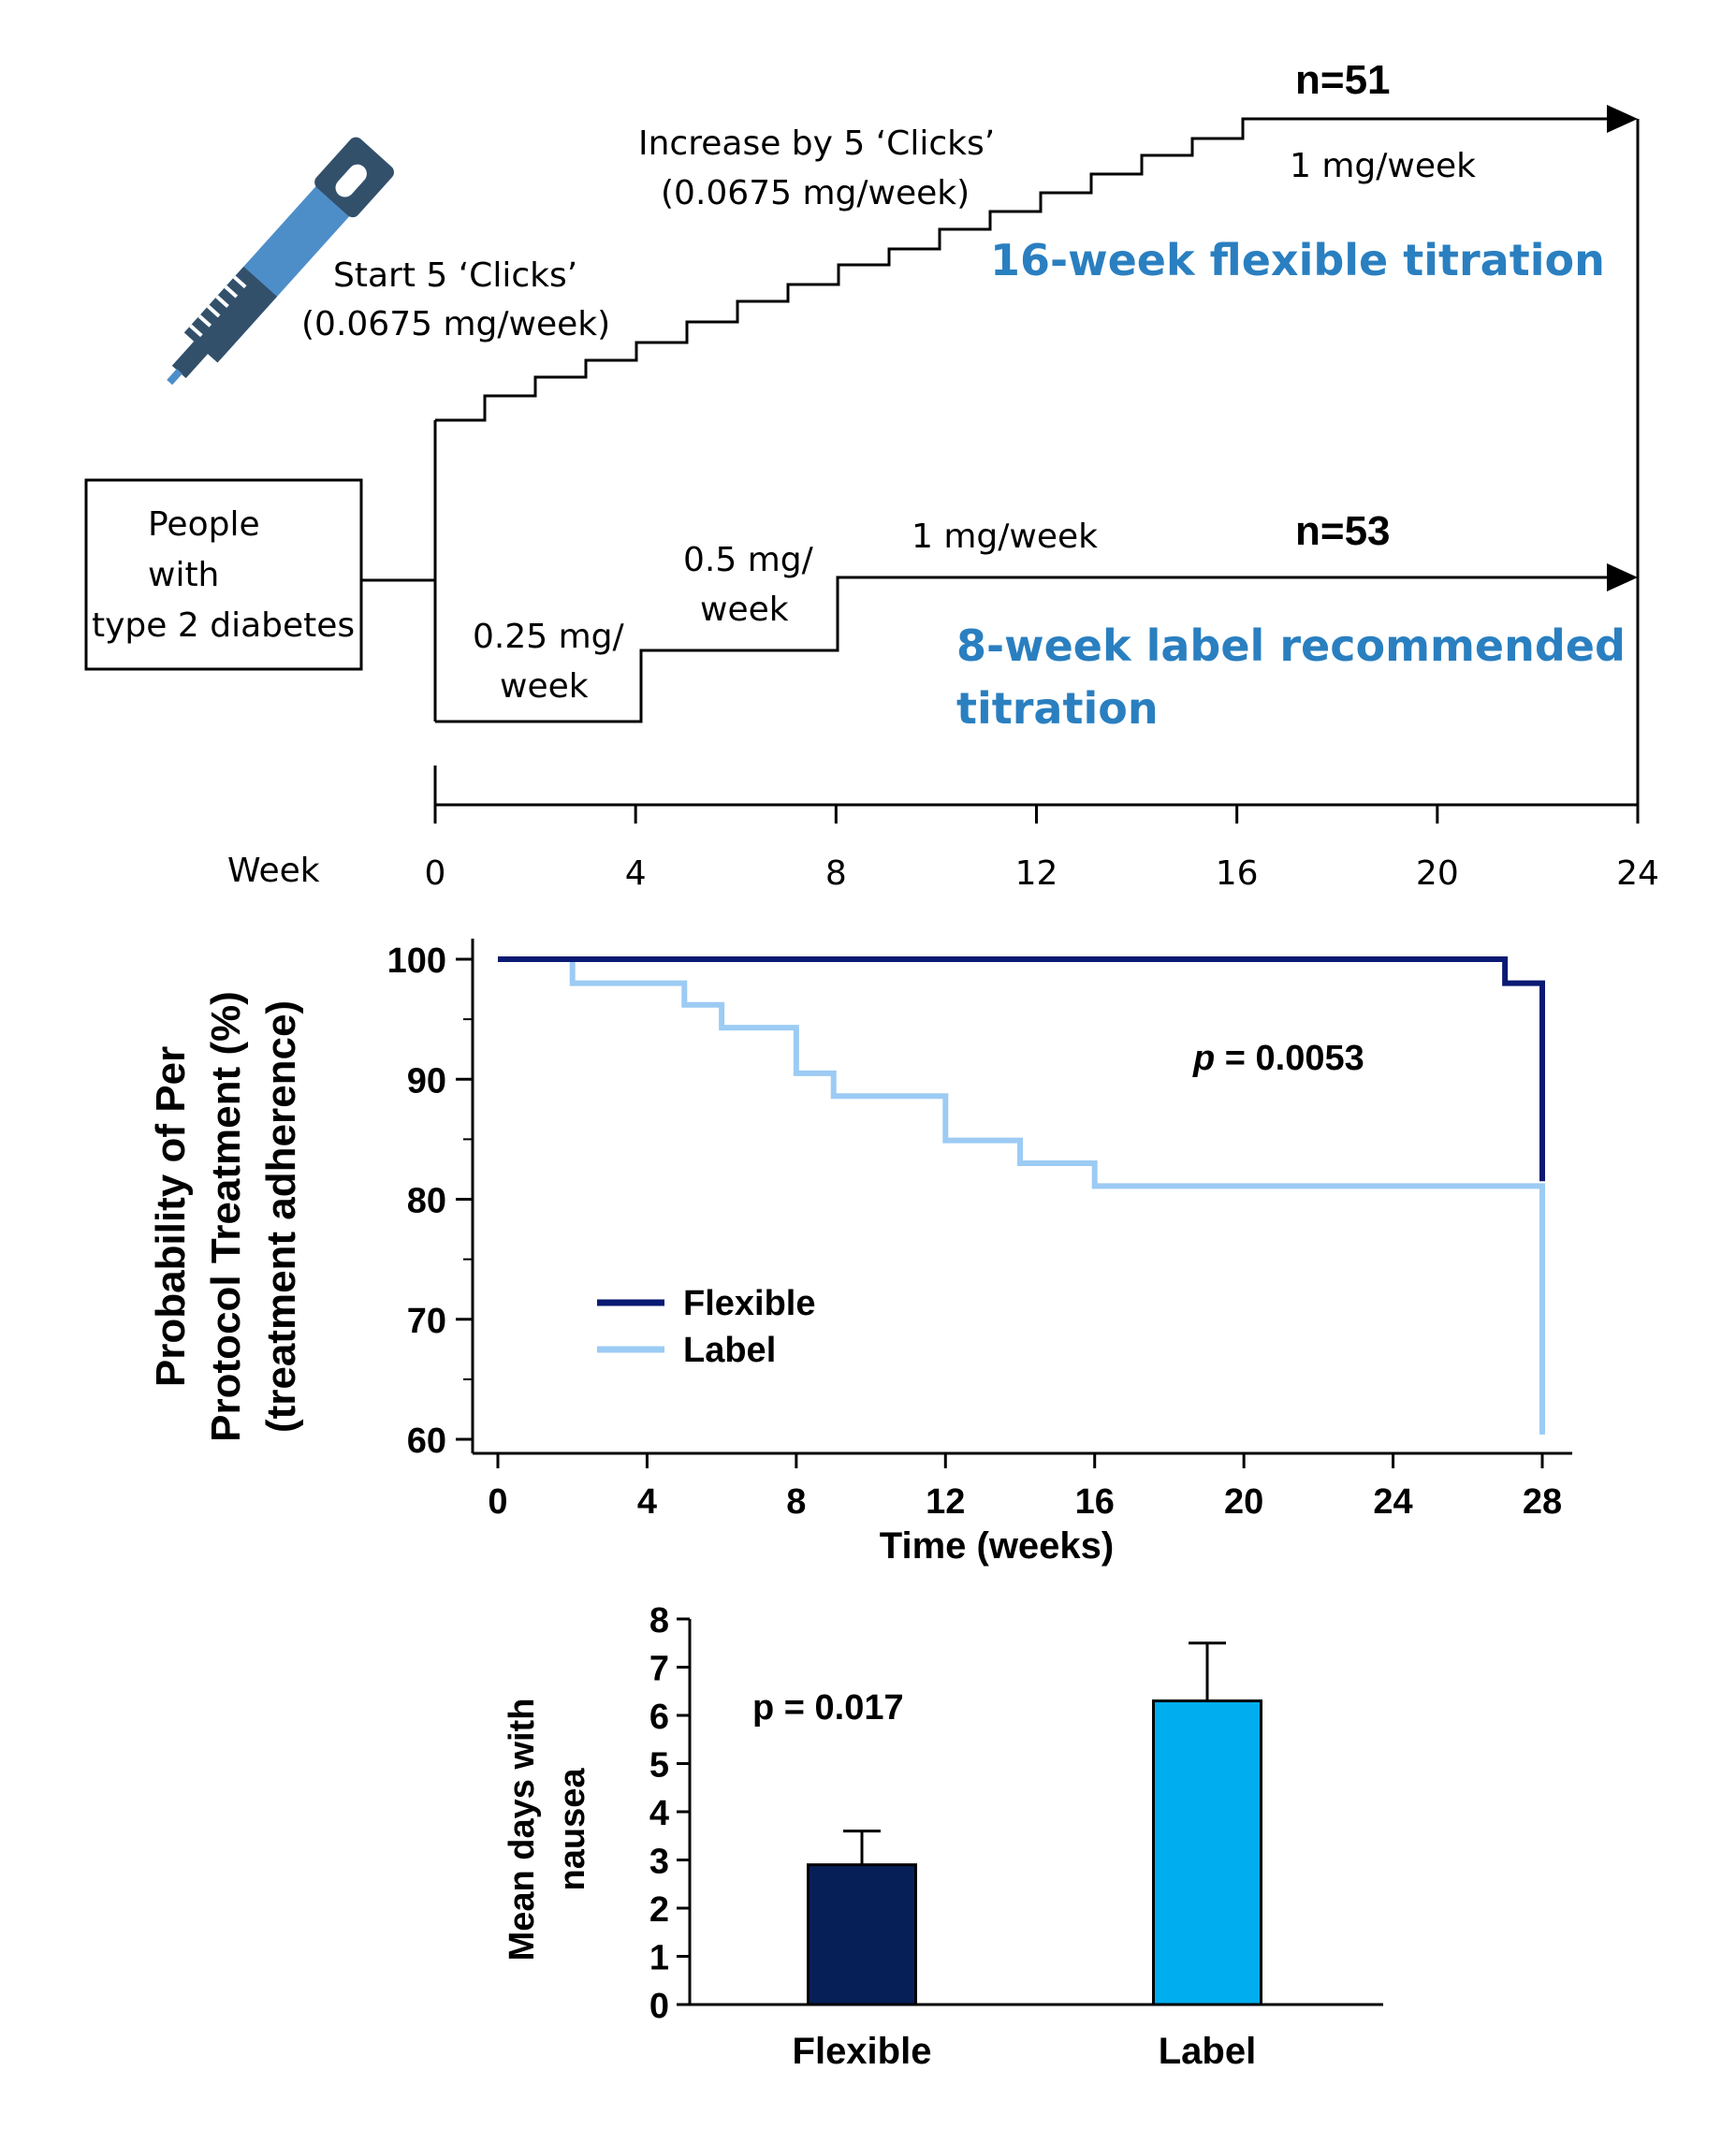  I want to click on flexible-staircase, so click(1021, 269).